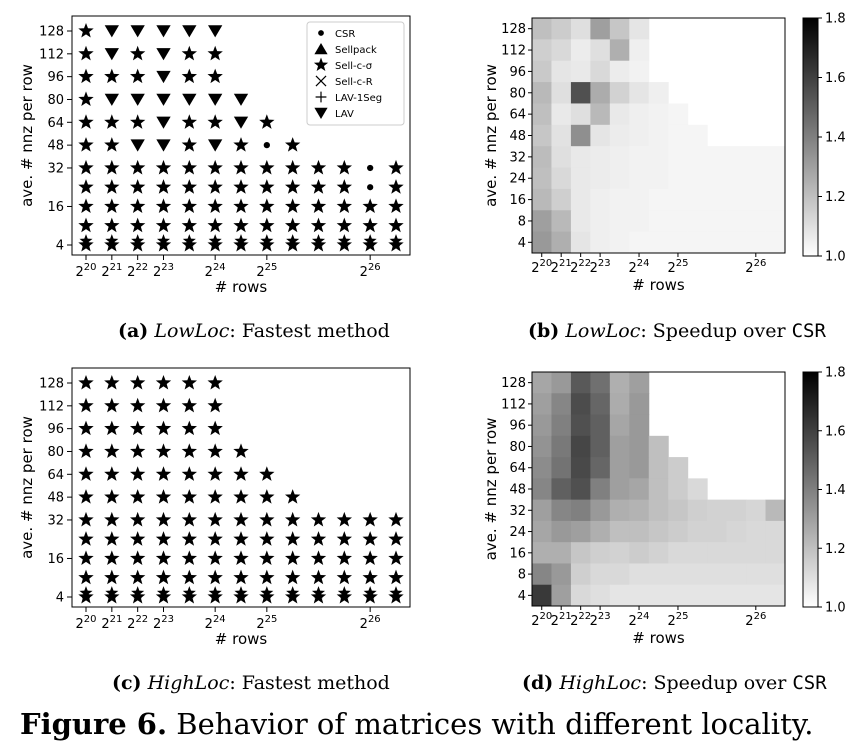 This screenshot has height=747, width=867. Describe the element at coordinates (600, 553) in the screenshot. I see `cell-d-r8-c3` at that location.